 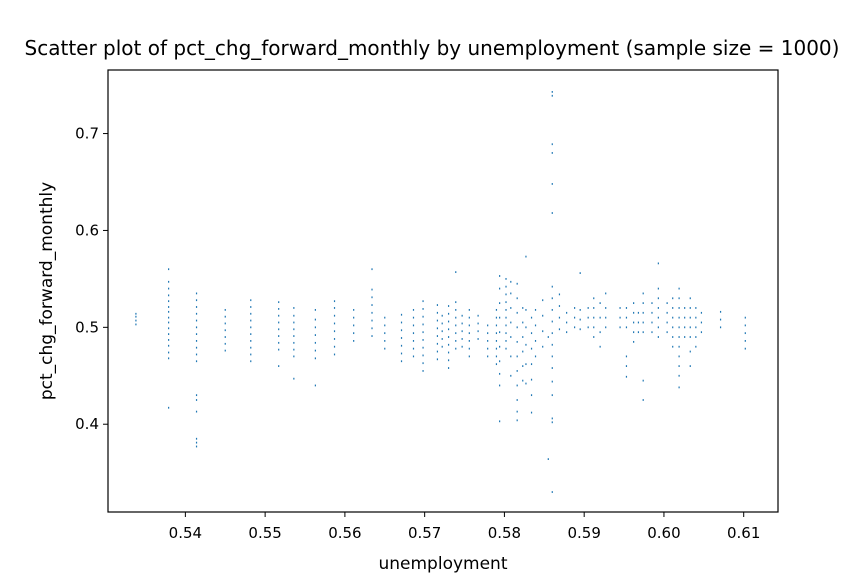 What do you see at coordinates (87, 327) in the screenshot?
I see `y-tick-label: 0.5` at bounding box center [87, 327].